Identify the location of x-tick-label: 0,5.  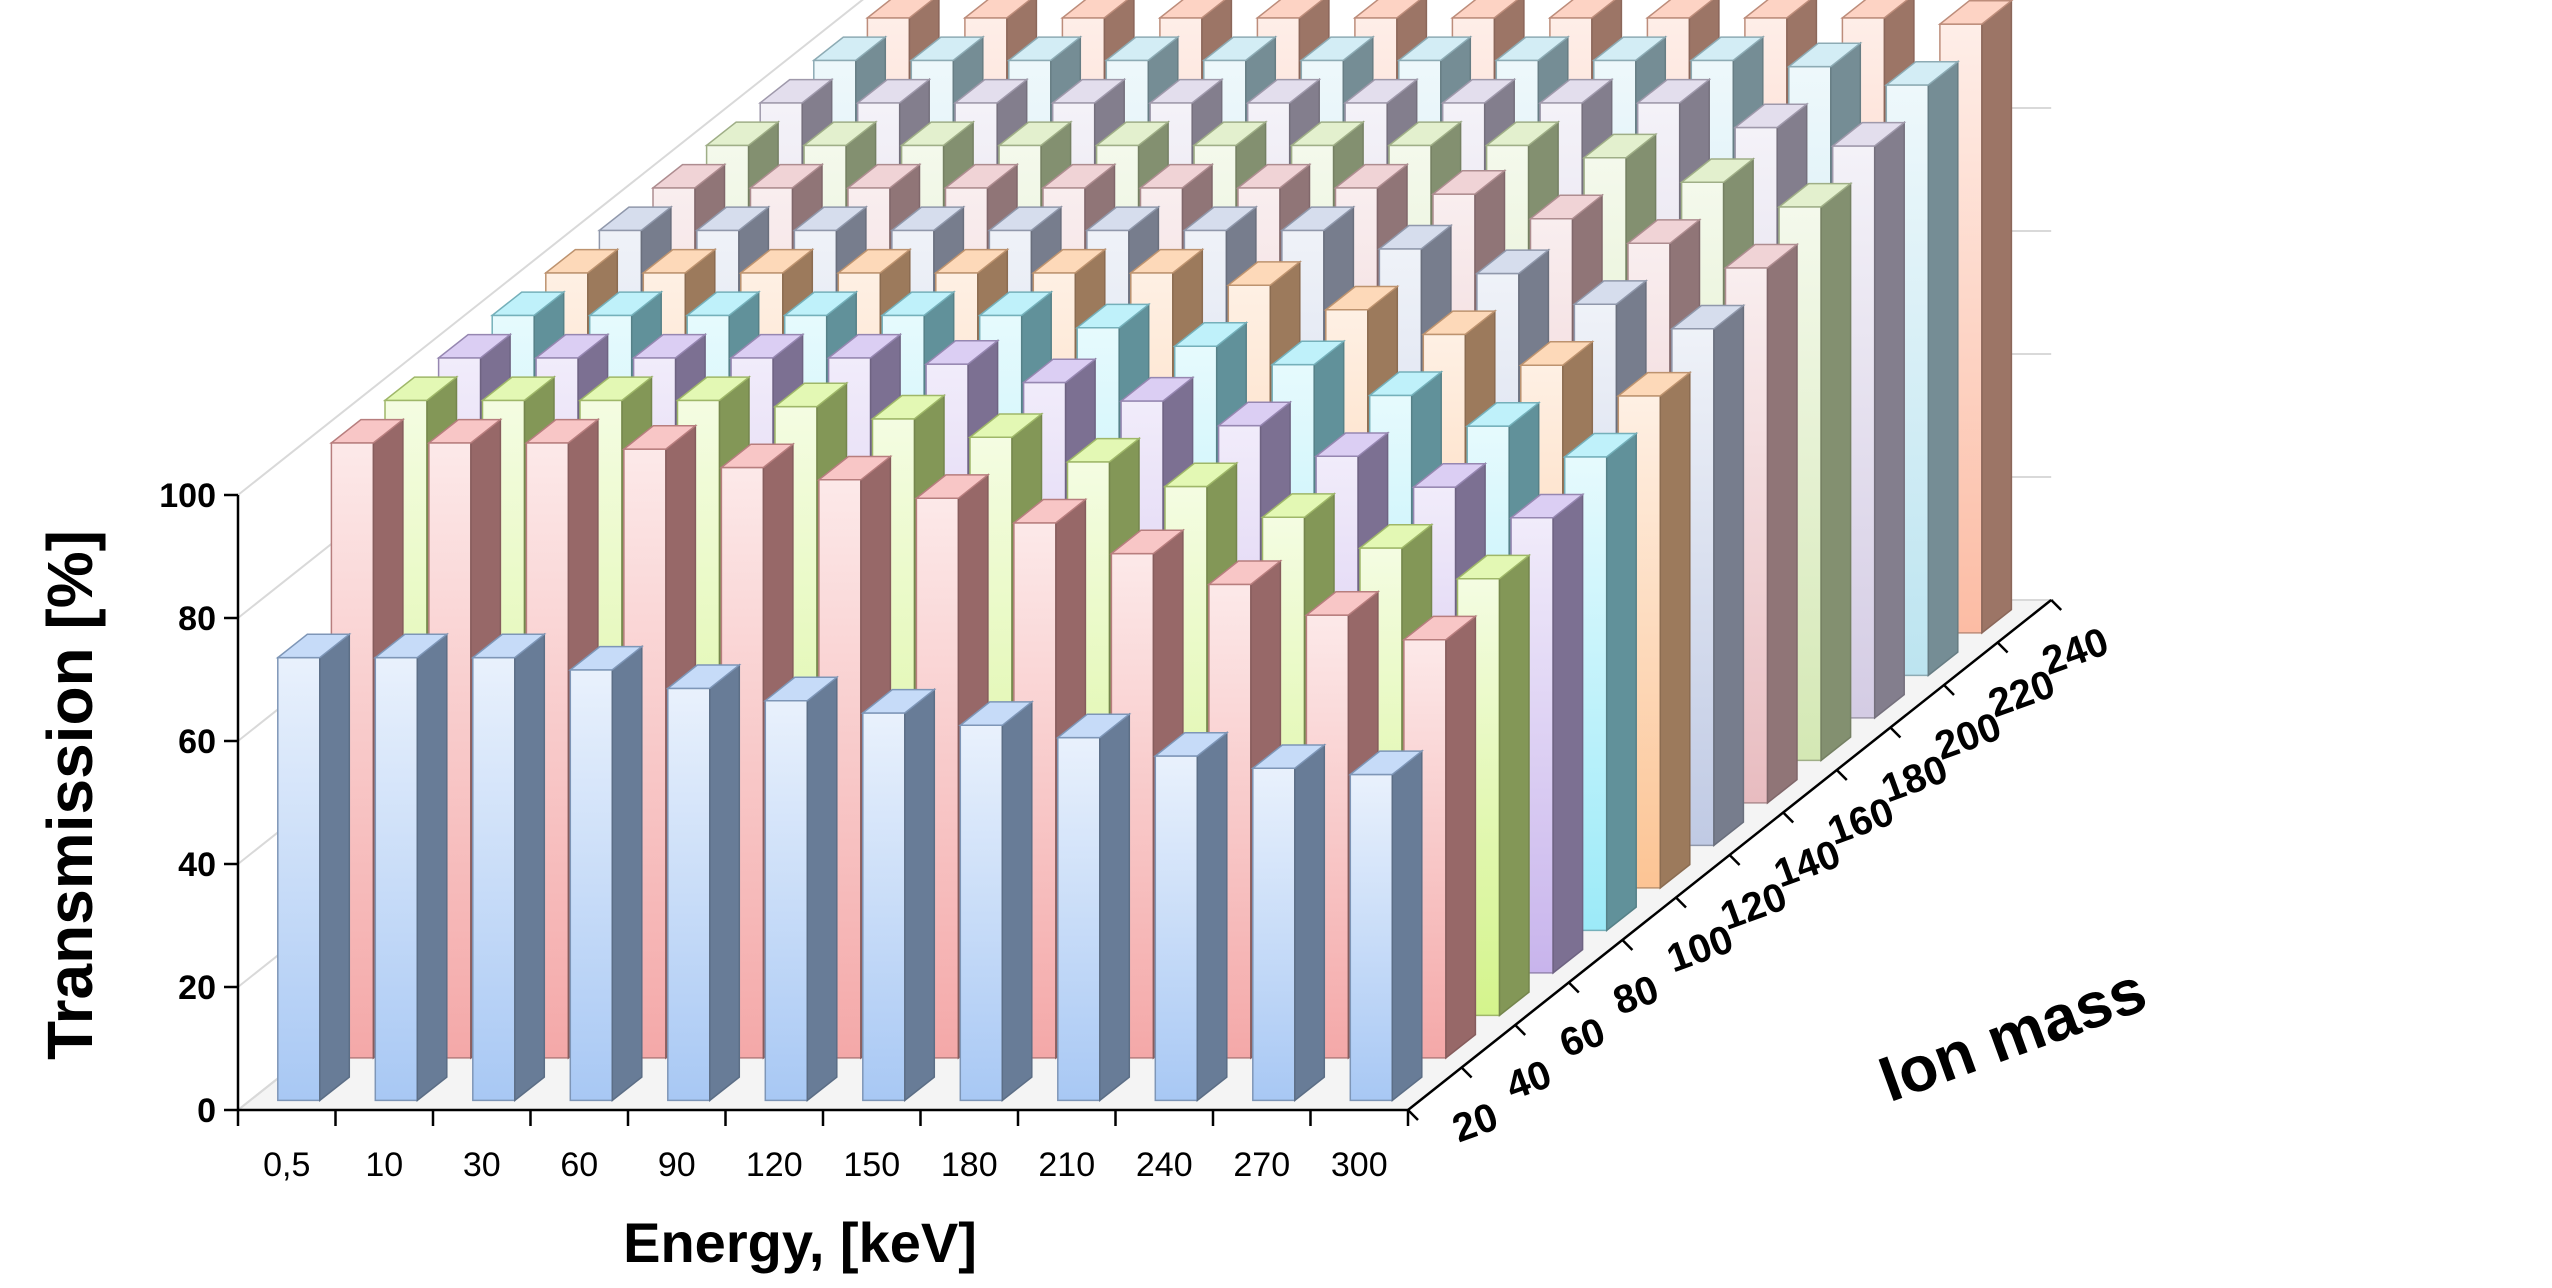
(286, 1165).